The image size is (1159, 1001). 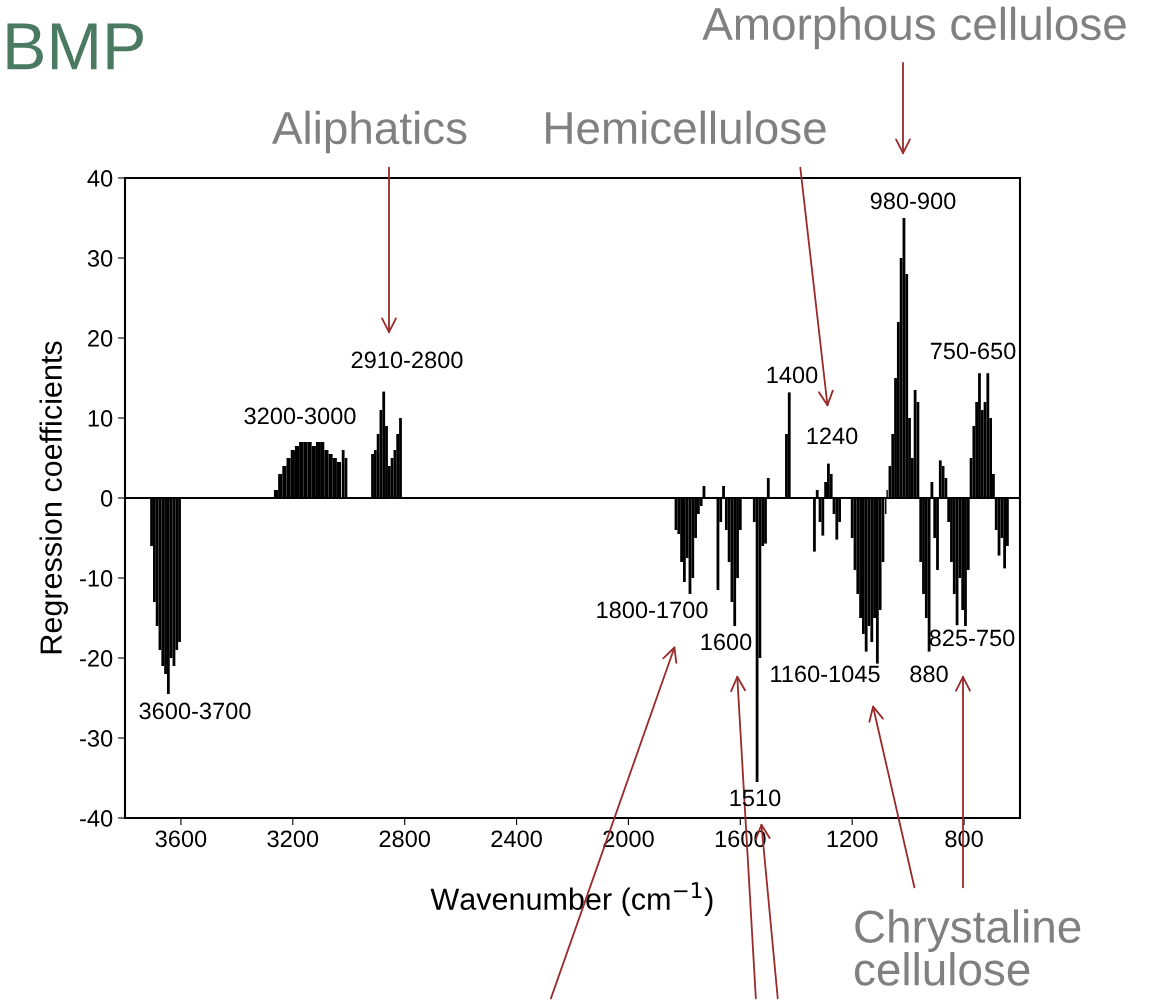 I want to click on text: Hemicellulose, so click(x=686, y=127).